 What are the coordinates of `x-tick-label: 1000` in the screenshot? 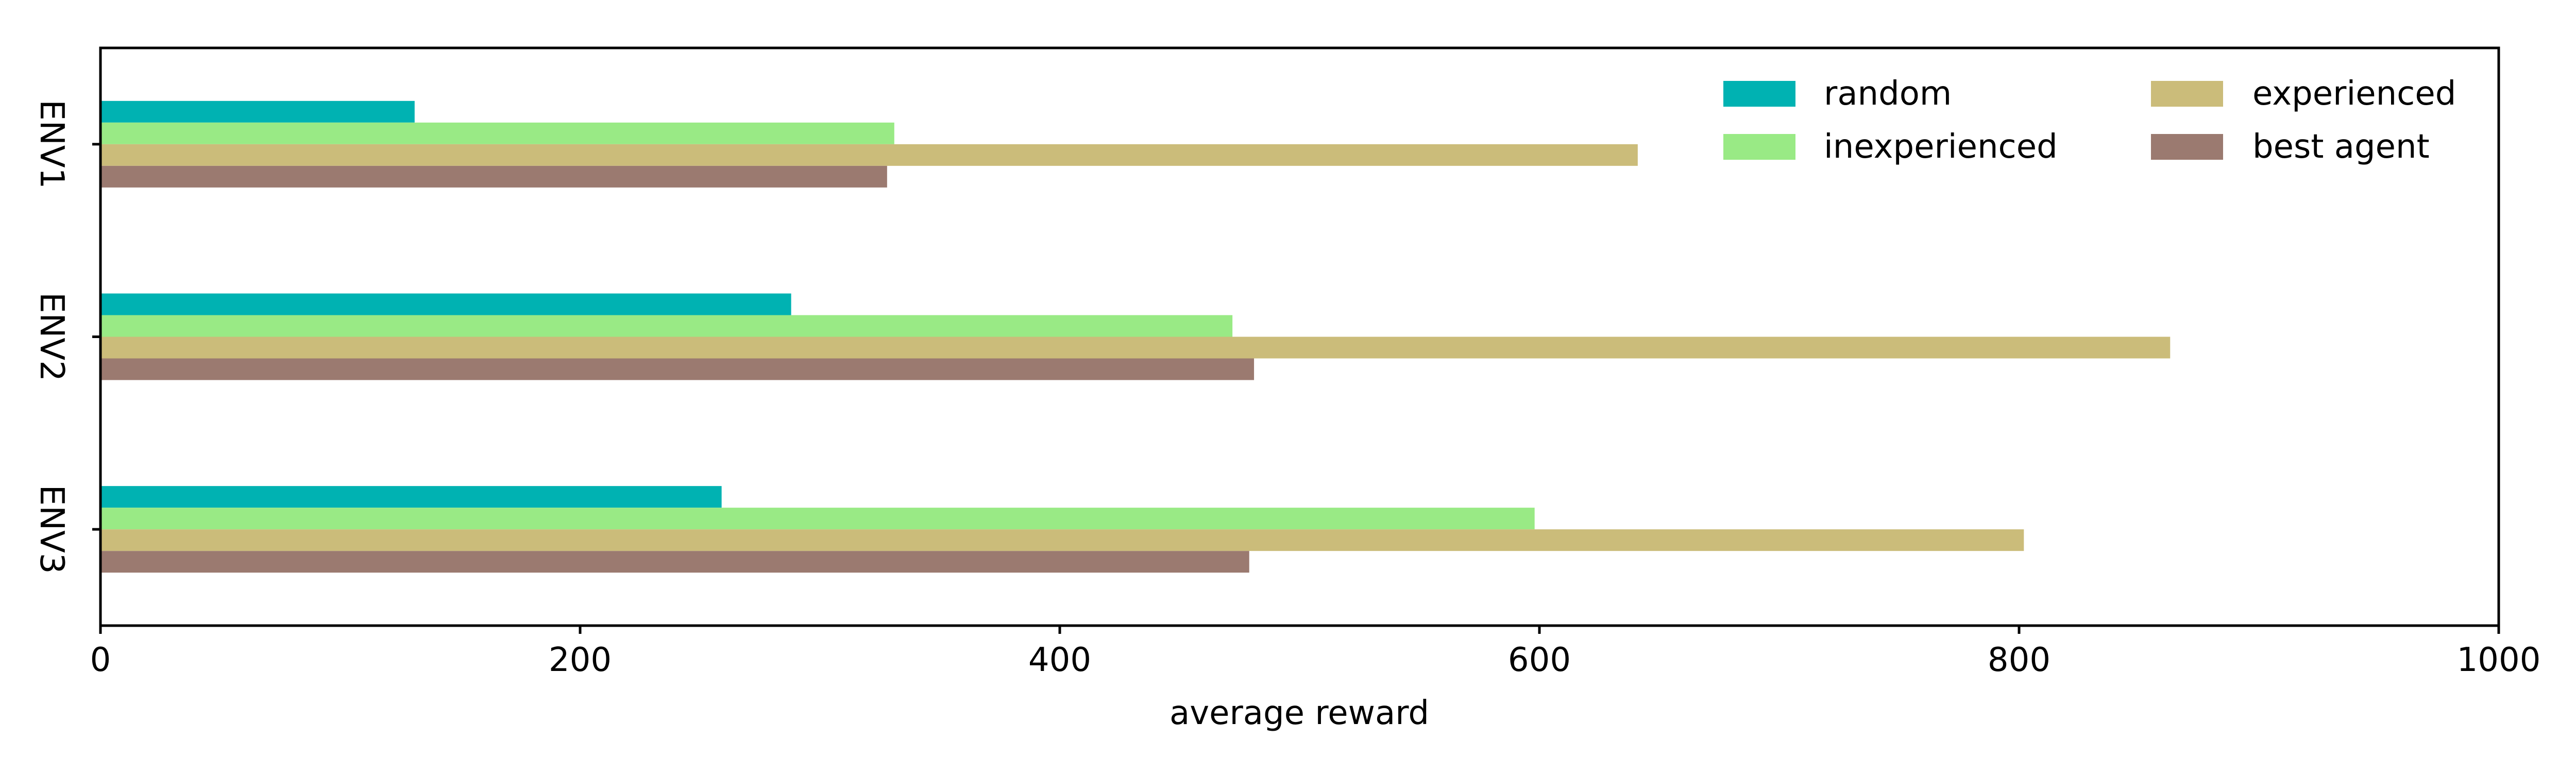 It's located at (2499, 660).